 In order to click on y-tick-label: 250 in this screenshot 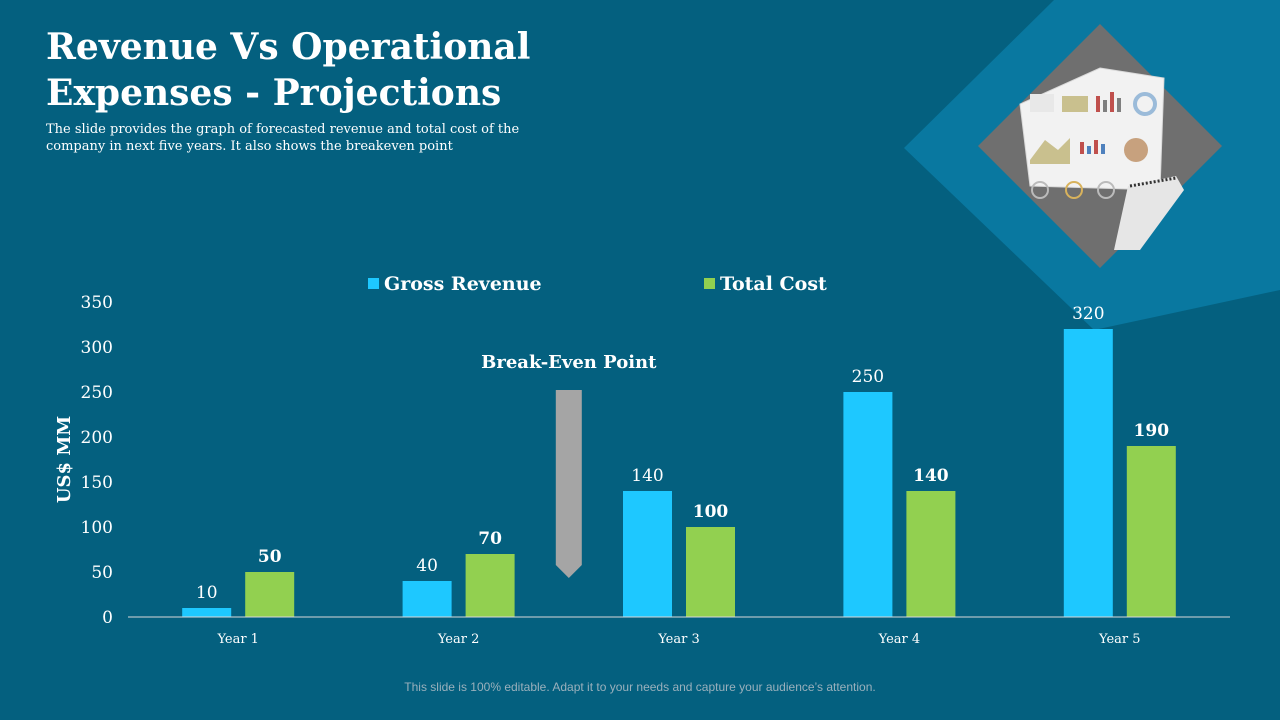, I will do `click(97, 393)`.